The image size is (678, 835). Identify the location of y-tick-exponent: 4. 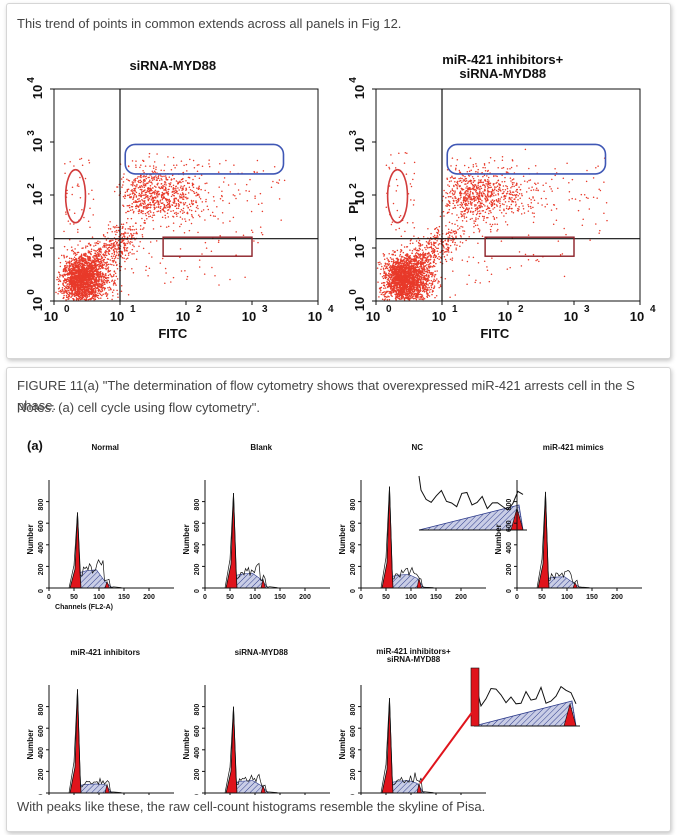
(31, 80).